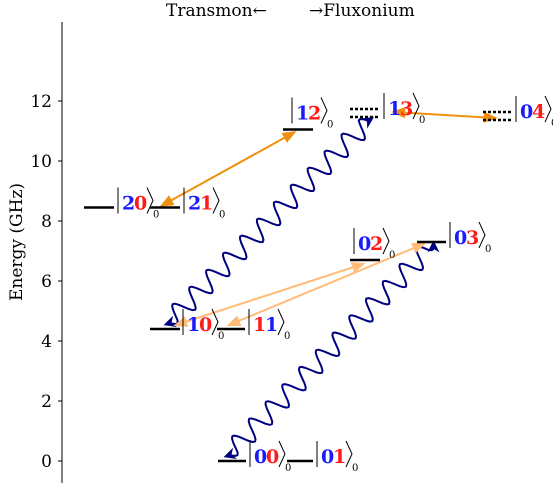 Image resolution: width=553 pixels, height=486 pixels. I want to click on ket-label: 130, so click(404, 109).